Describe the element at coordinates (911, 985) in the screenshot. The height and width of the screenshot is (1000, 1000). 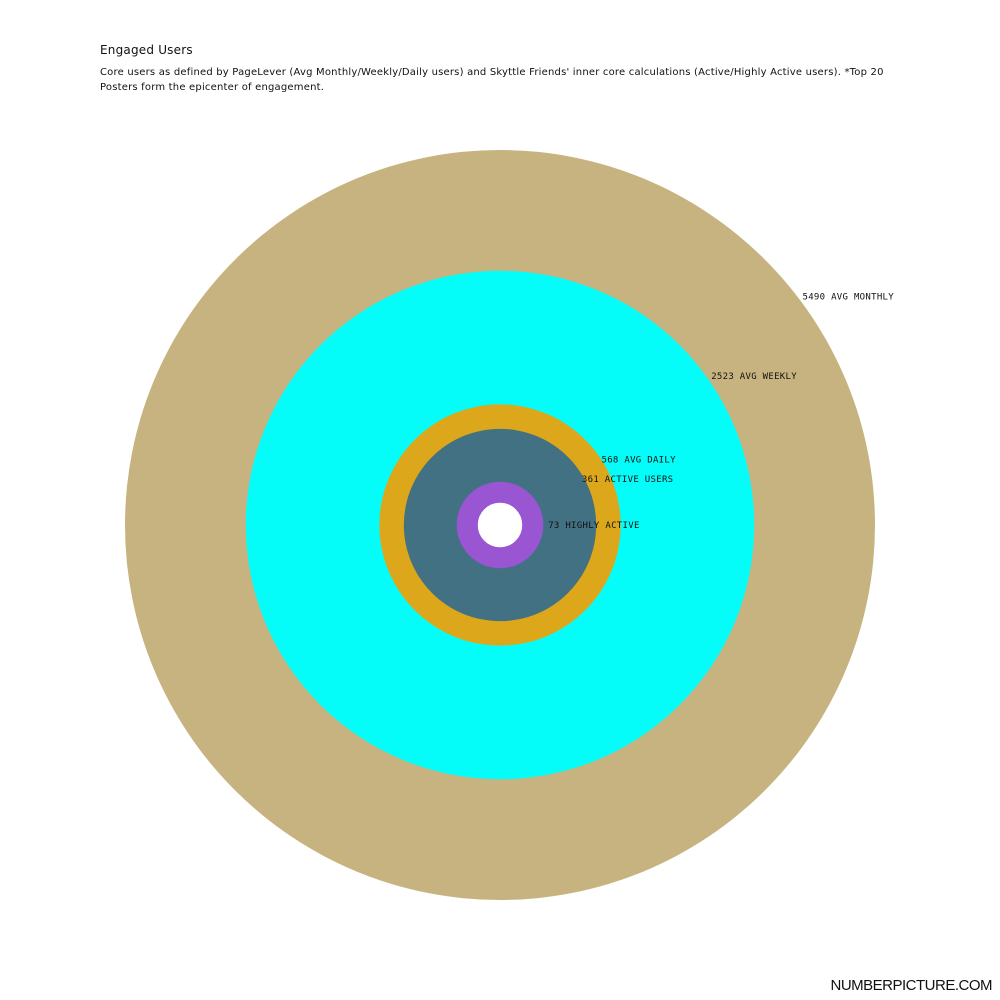
I see `brand-logo: NUMBERPICTURE.COM` at that location.